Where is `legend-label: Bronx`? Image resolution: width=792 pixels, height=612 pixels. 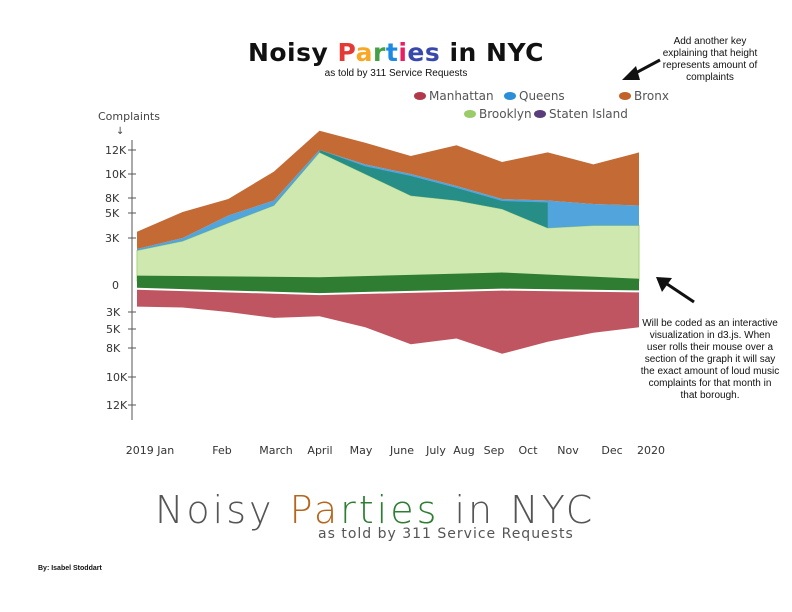
legend-label: Bronx is located at coordinates (651, 96).